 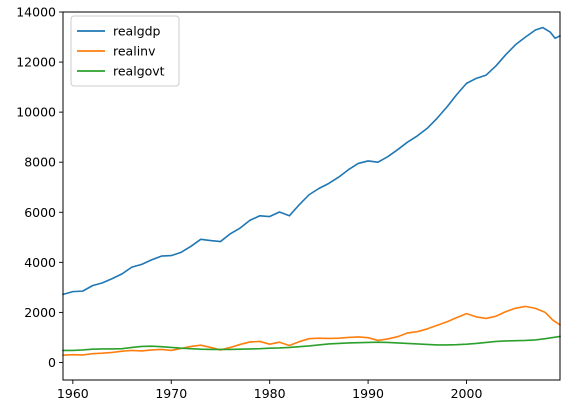 I want to click on y-tick-label: 2000, so click(x=40, y=312).